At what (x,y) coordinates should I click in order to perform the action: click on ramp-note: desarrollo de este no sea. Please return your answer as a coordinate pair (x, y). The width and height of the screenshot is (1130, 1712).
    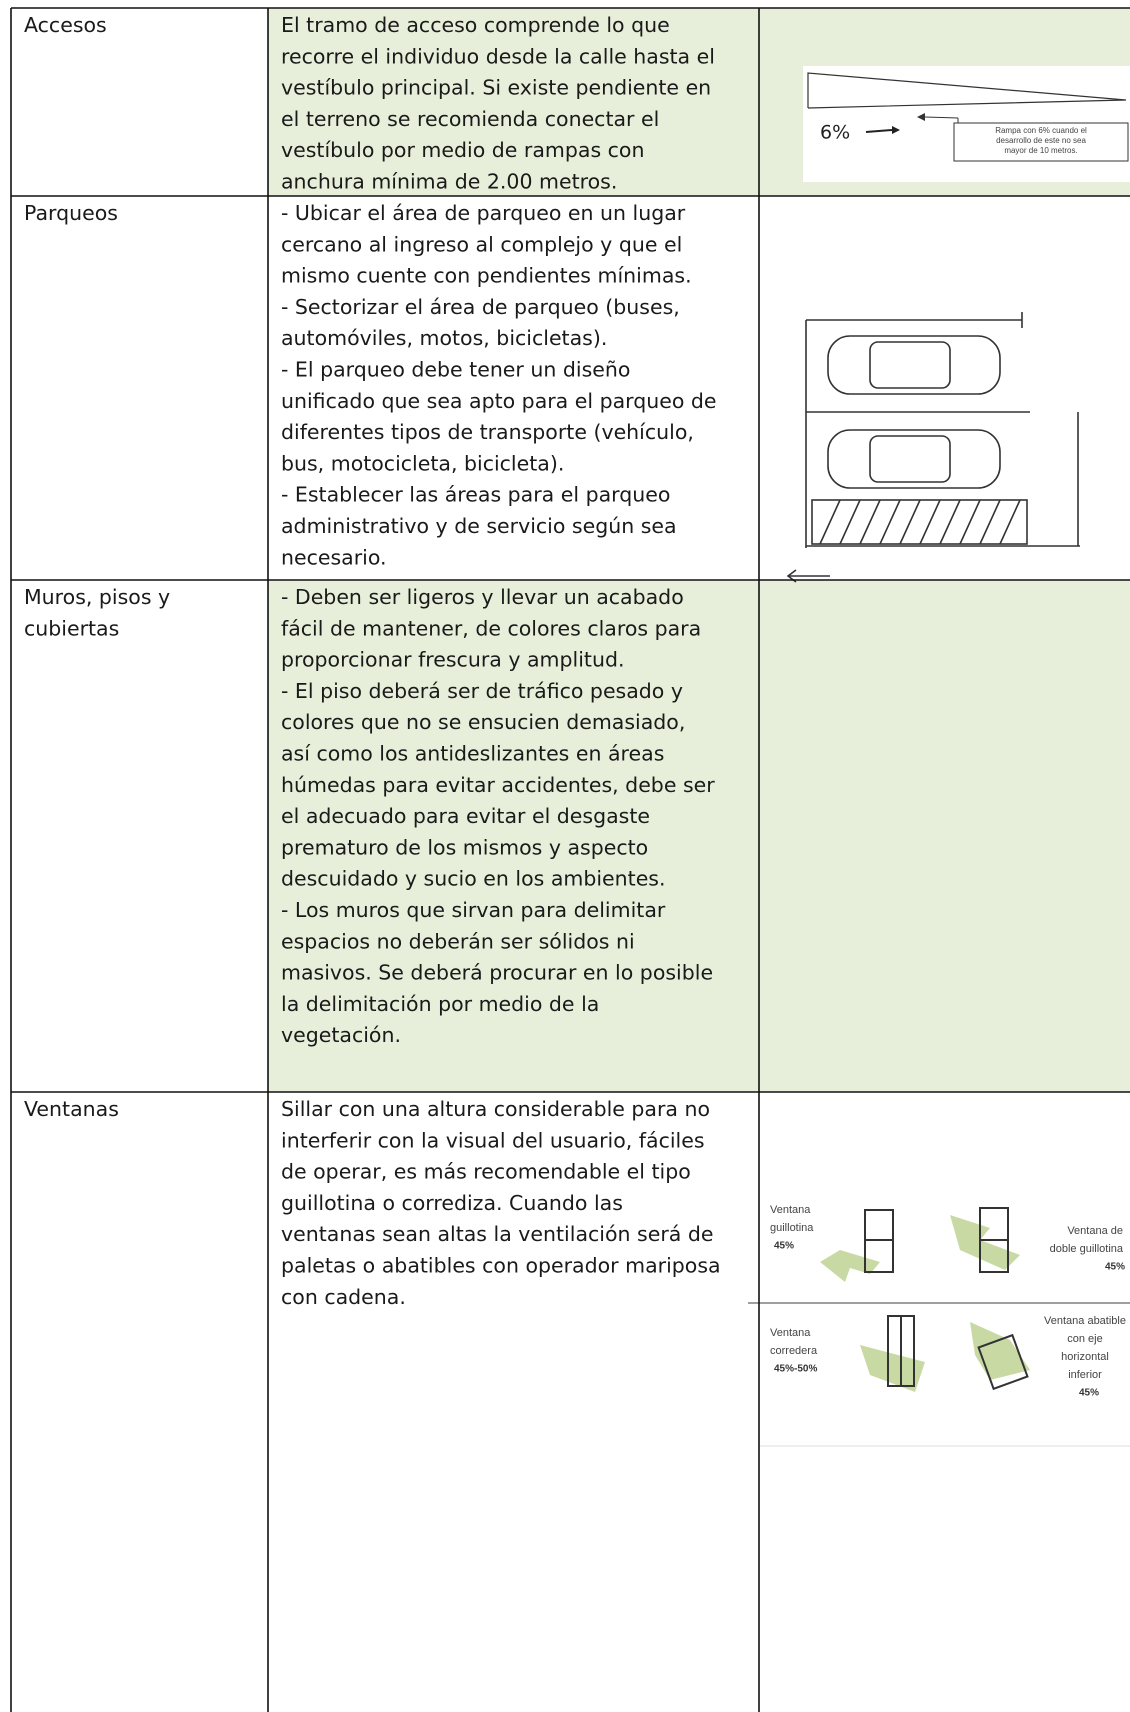
    Looking at the image, I should click on (1041, 140).